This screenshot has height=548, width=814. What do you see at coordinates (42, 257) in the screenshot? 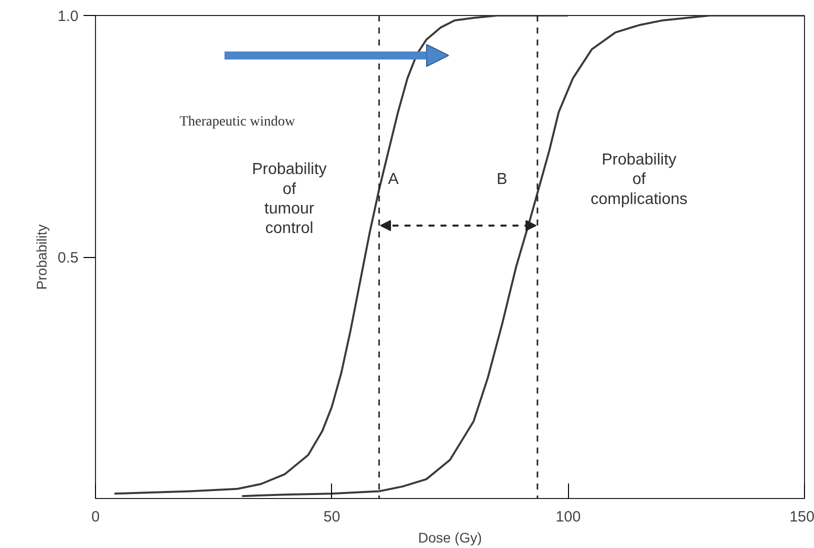
I see `y-axis-title: Probability` at bounding box center [42, 257].